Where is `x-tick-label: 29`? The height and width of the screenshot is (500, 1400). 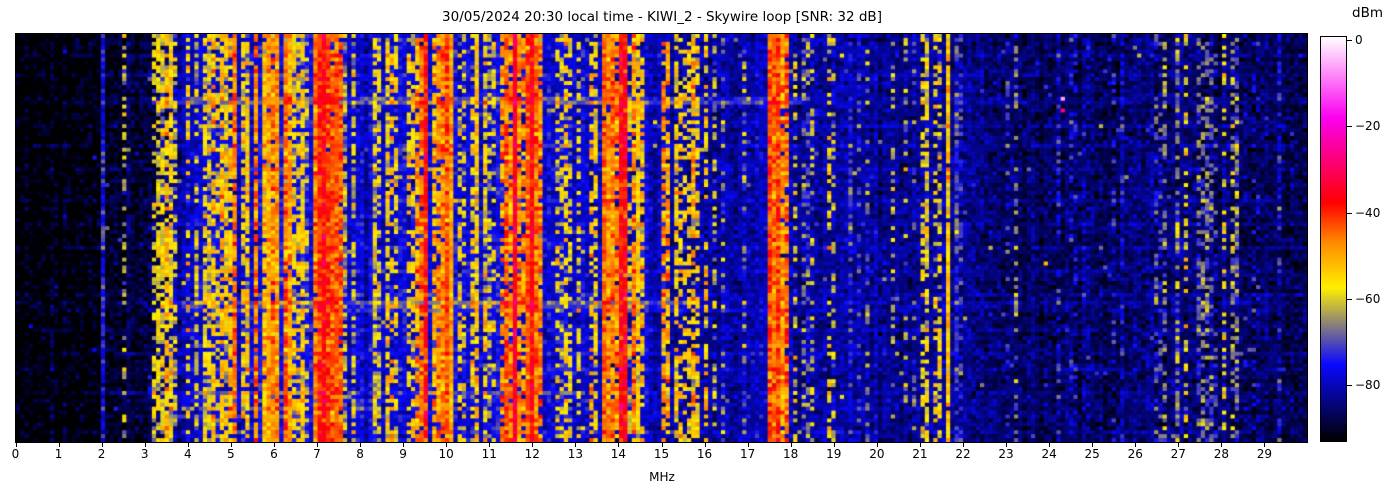 x-tick-label: 29 is located at coordinates (1264, 454).